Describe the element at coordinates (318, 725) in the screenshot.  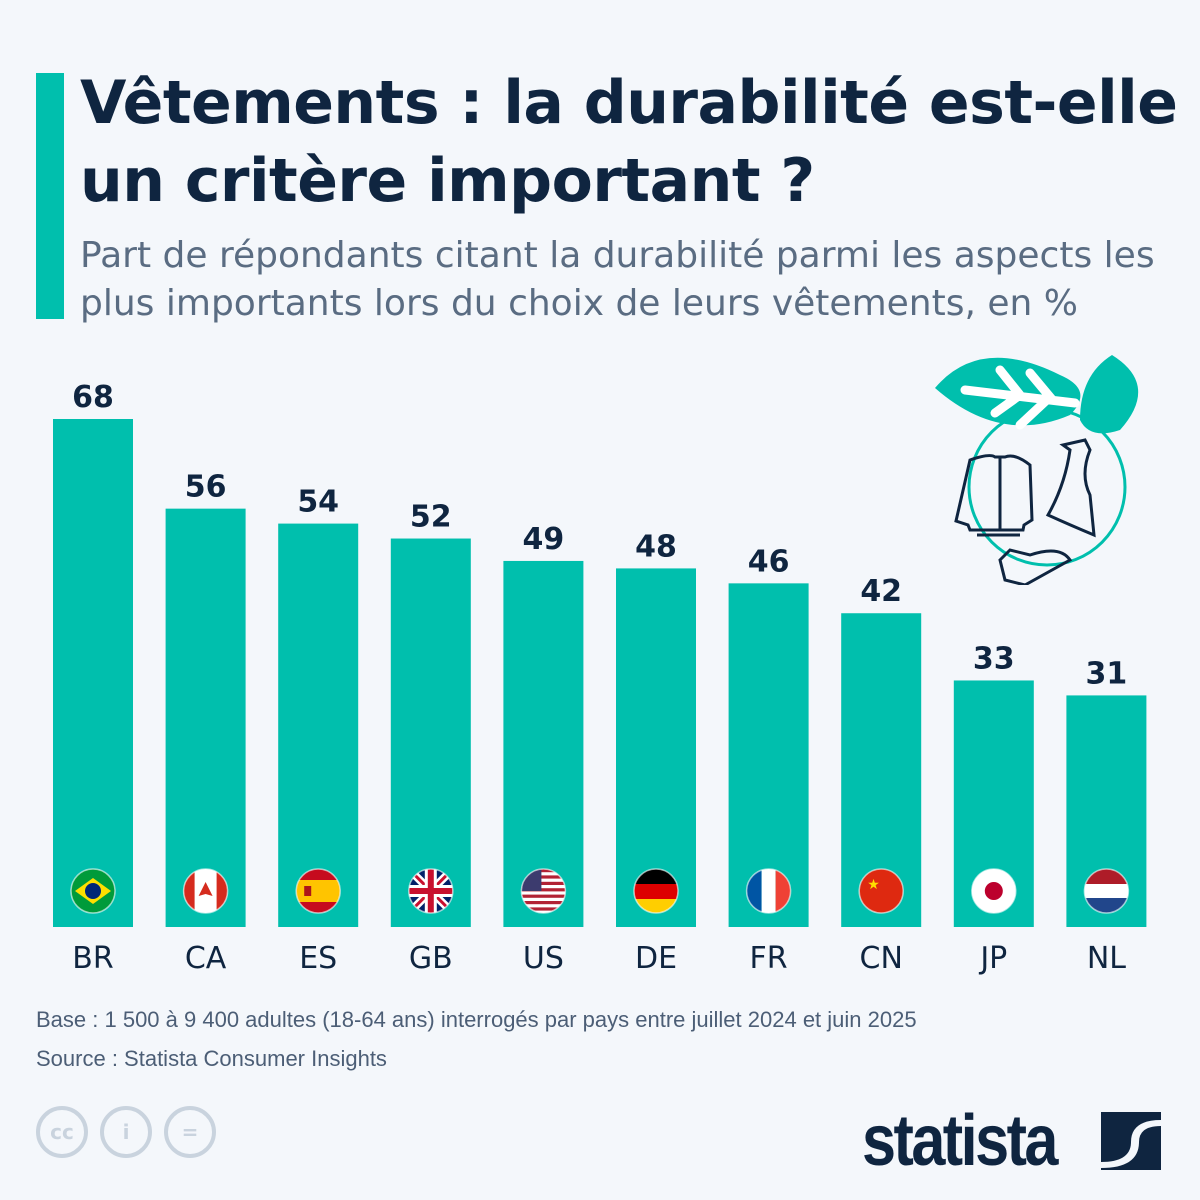
I see `bar-es` at that location.